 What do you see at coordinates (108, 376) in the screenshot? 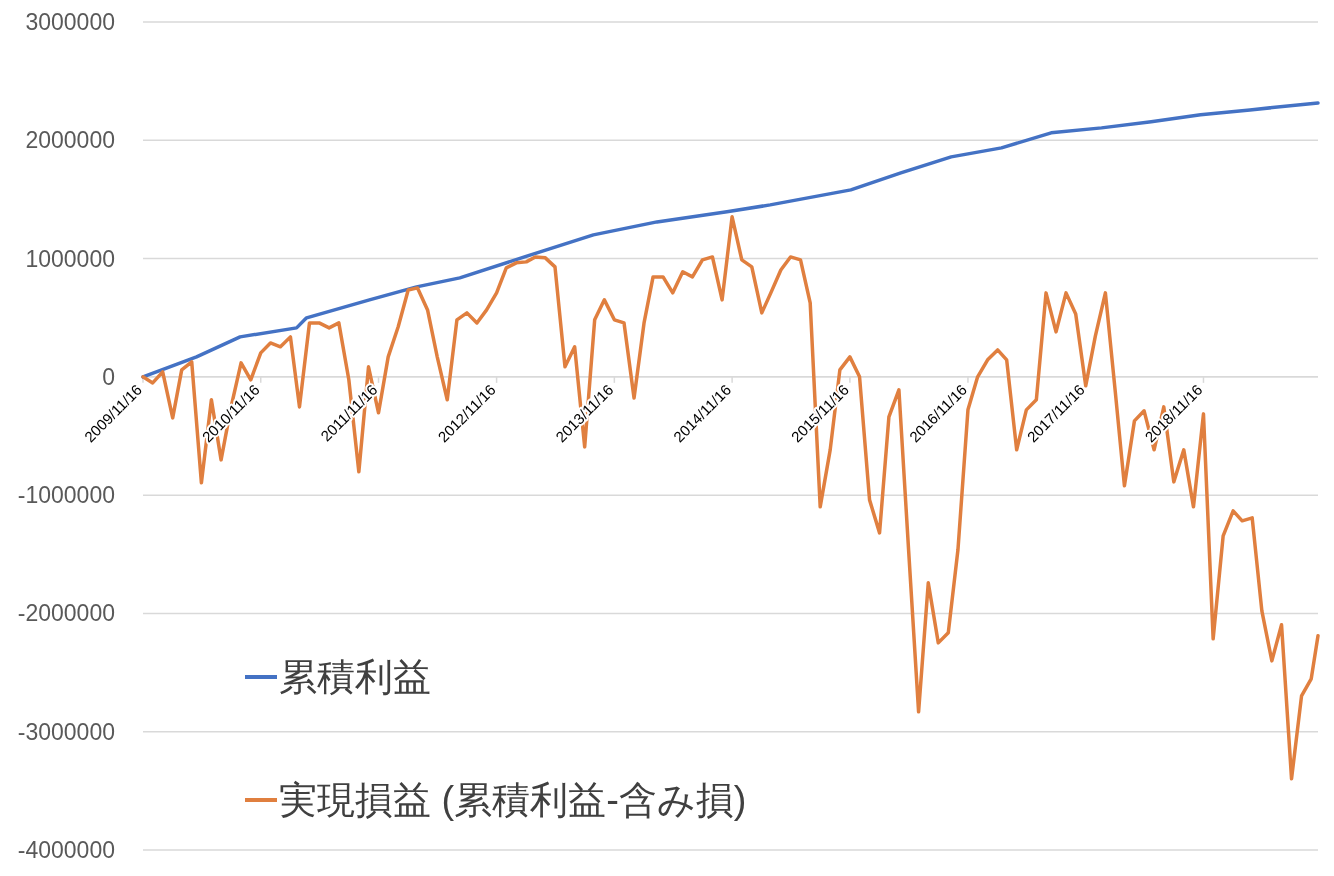
I see `y-tick-label: 0` at bounding box center [108, 376].